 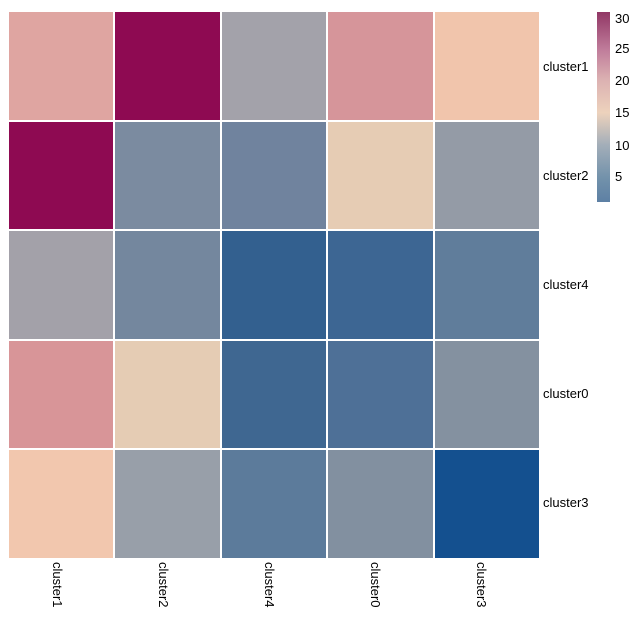 What do you see at coordinates (380, 66) in the screenshot?
I see `heatmap-cell-cluster1-cluster0` at bounding box center [380, 66].